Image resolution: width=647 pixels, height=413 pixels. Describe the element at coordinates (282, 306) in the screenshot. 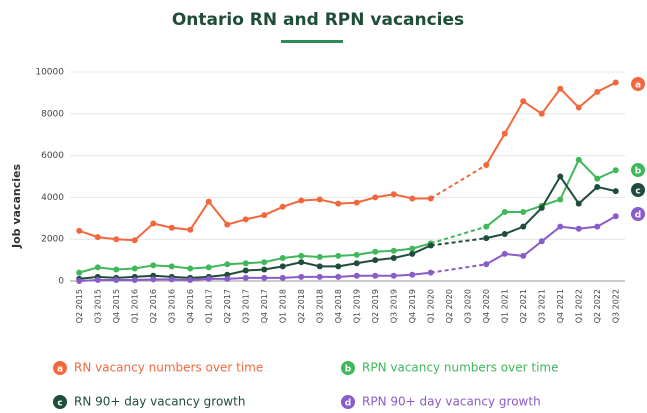

I see `x-tick-label: Q1 2018` at that location.